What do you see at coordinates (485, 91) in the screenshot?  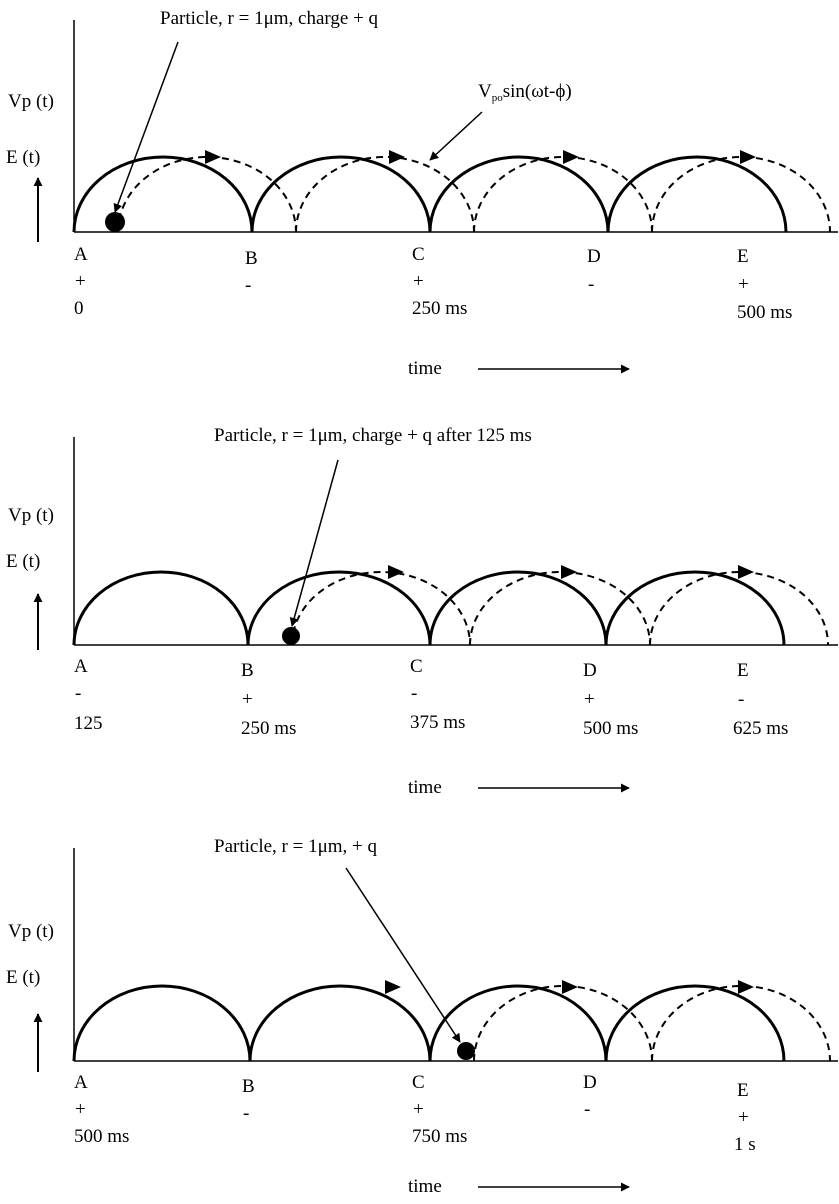 I see `waveform-label-main: V` at bounding box center [485, 91].